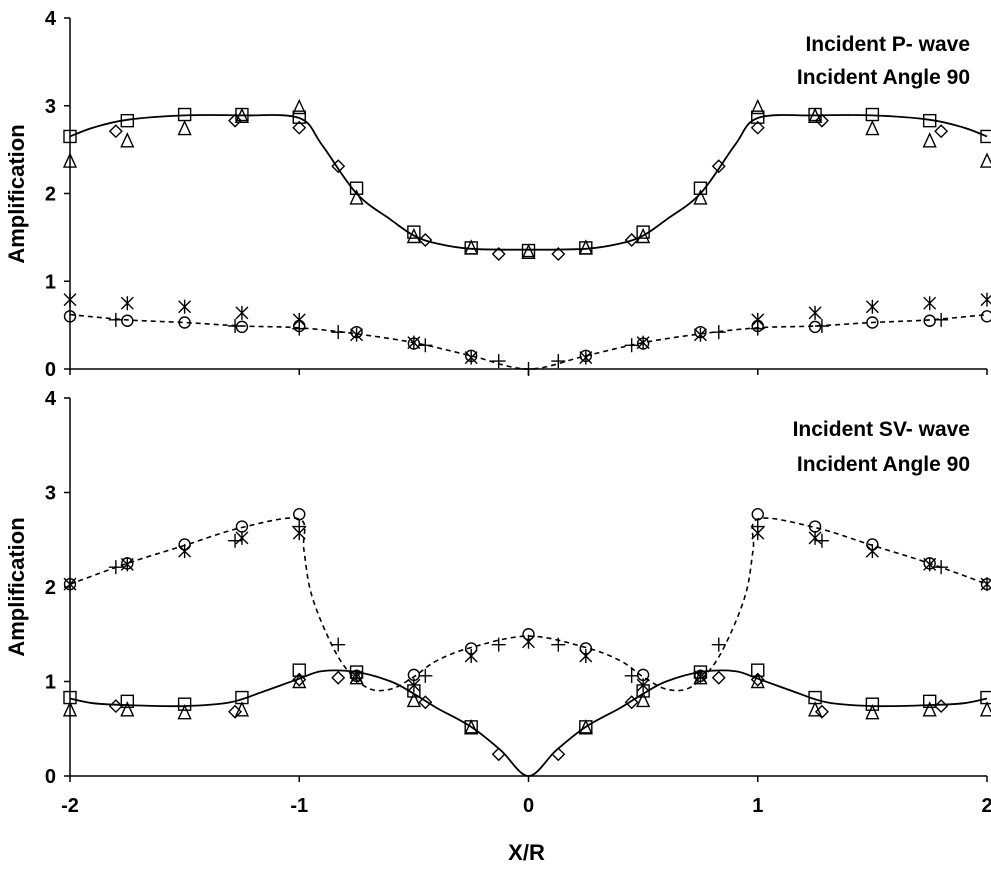 This screenshot has width=991, height=874. Describe the element at coordinates (887, 44) in the screenshot. I see `annotation: Incident P- wave` at that location.